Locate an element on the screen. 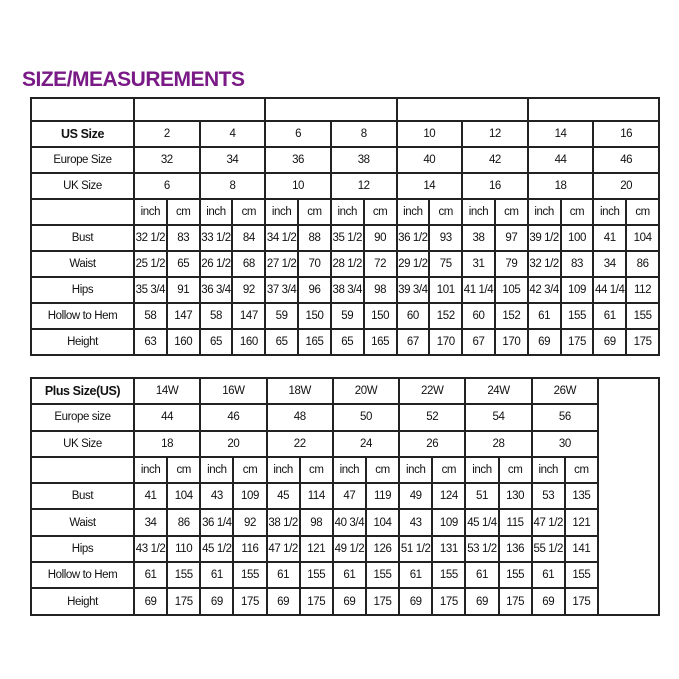  measurement-value: 33 1/2 is located at coordinates (216, 238).